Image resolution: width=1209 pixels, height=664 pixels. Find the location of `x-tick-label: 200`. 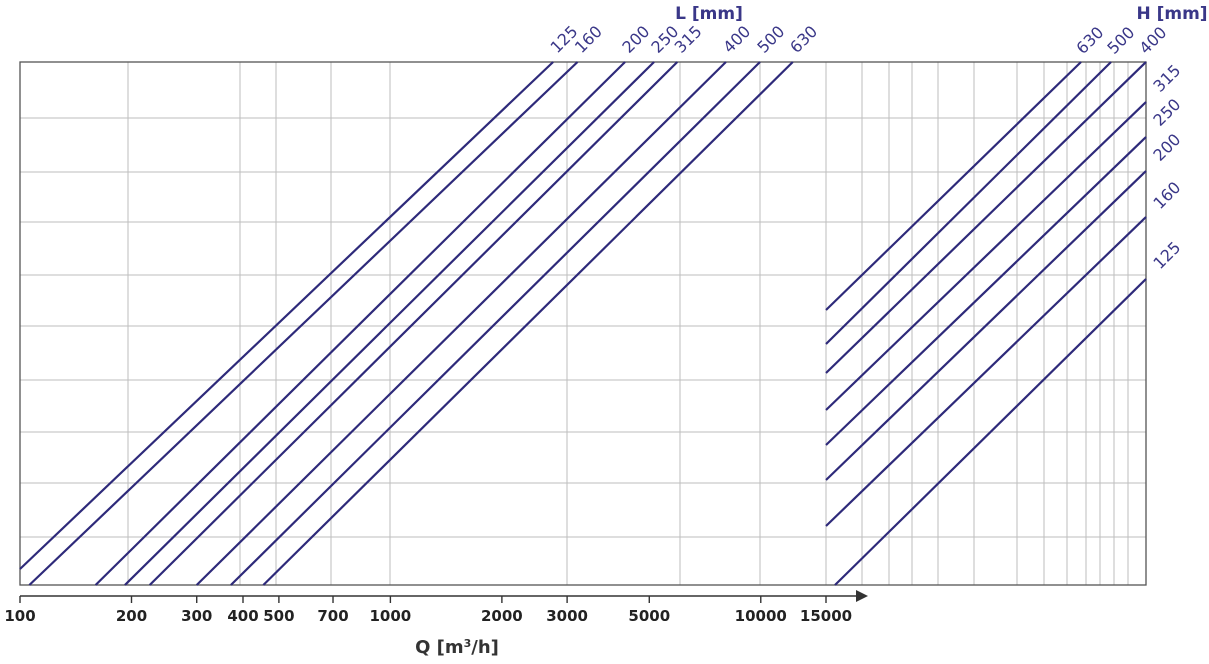

x-tick-label: 200 is located at coordinates (131, 616).